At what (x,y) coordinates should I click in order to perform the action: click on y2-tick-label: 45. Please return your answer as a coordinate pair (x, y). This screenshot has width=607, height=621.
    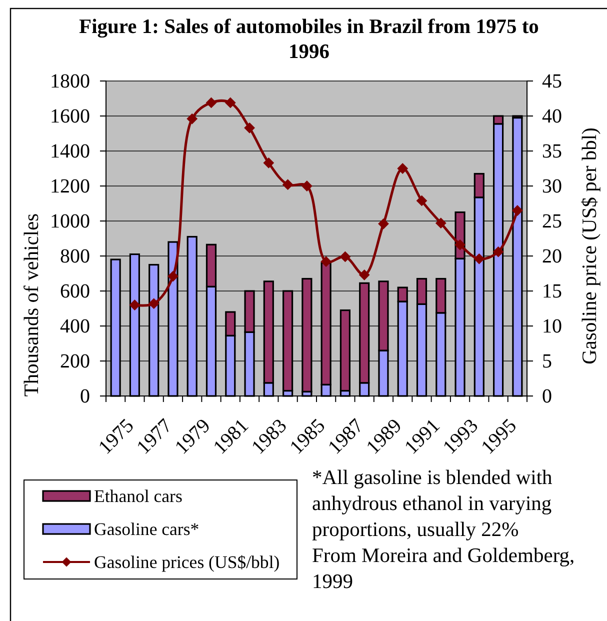
    Looking at the image, I should click on (552, 81).